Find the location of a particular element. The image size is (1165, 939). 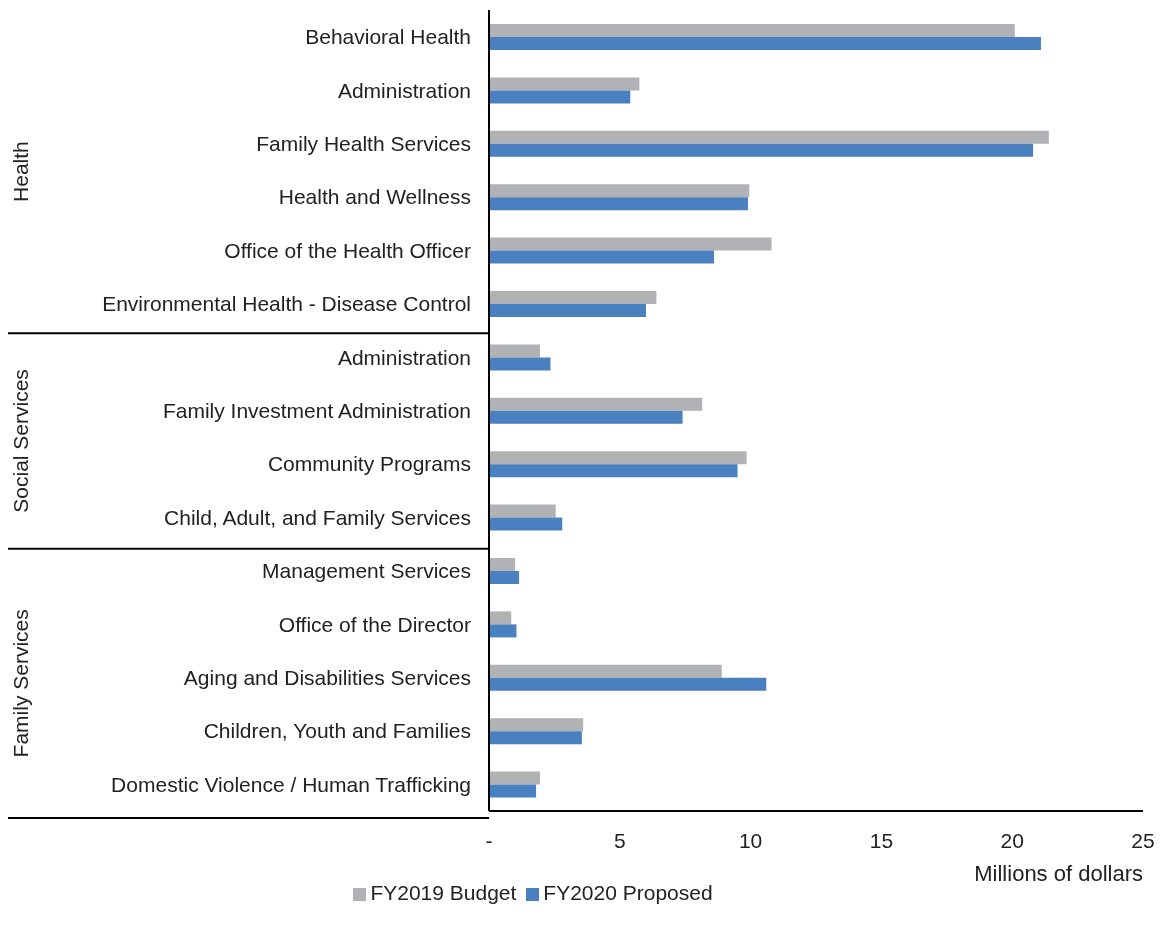

legend-label: FY2020 Proposed is located at coordinates (628, 892).